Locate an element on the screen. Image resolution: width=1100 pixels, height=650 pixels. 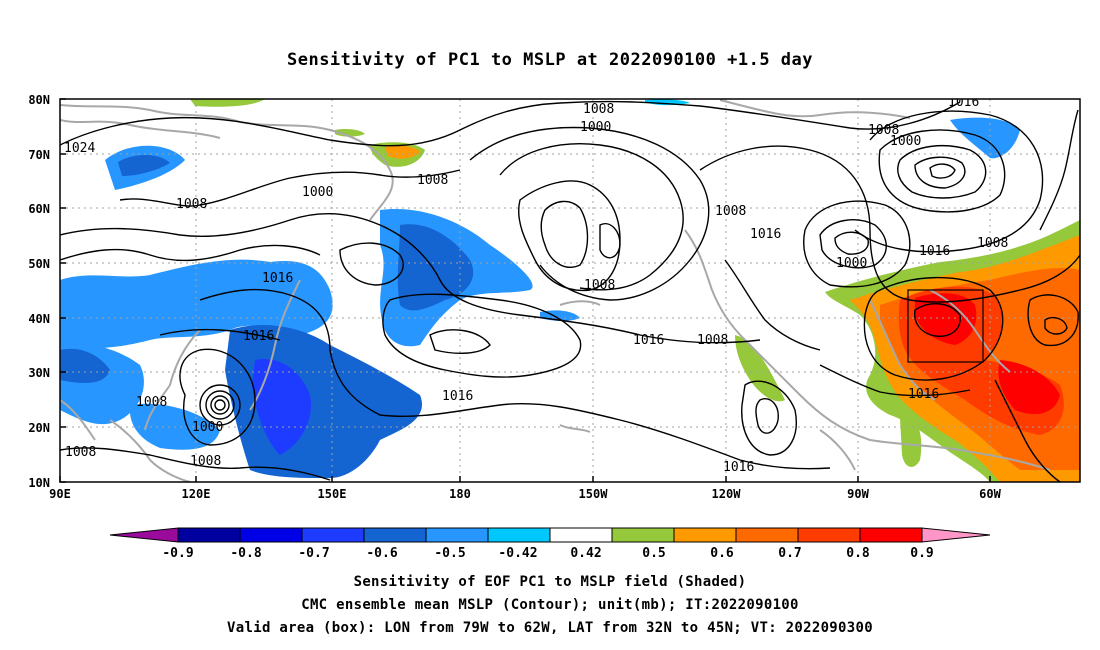
lat-label: 10N is located at coordinates (39, 483).